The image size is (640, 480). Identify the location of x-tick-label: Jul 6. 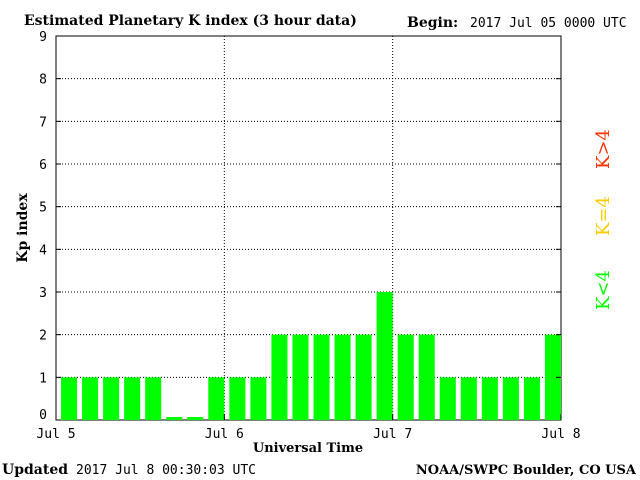
(224, 434).